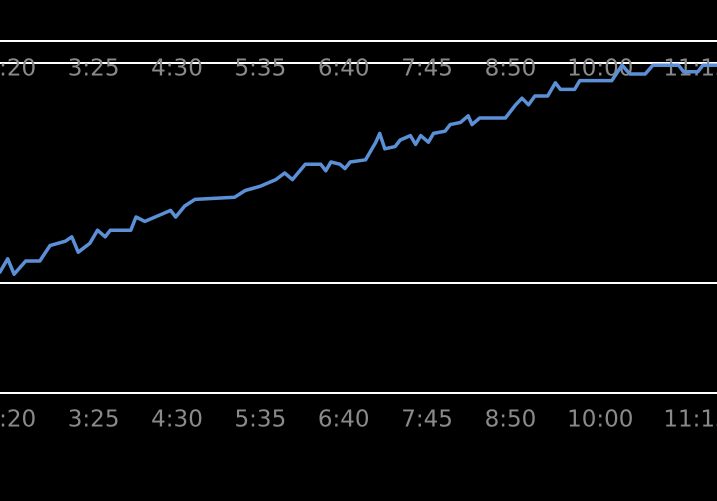 The height and width of the screenshot is (501, 717). Describe the element at coordinates (344, 69) in the screenshot. I see `x-tick-label-top: 6:40` at that location.